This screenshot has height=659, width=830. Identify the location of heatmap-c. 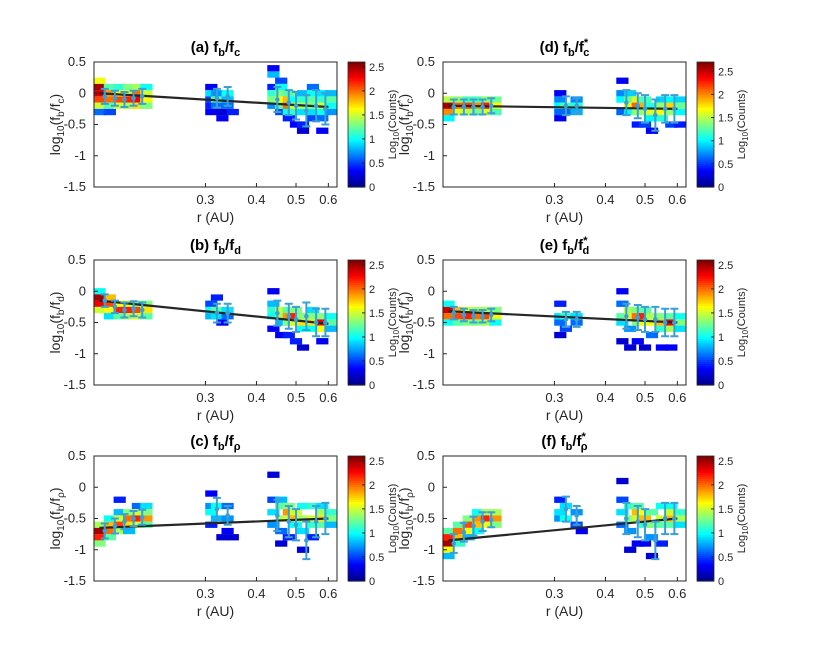
(215, 512).